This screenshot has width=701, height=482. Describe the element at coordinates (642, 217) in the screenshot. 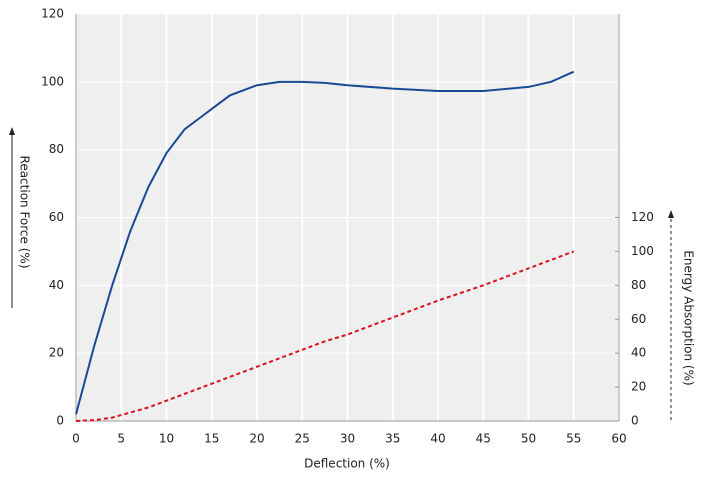

I see `y2-tick-label: 120` at that location.